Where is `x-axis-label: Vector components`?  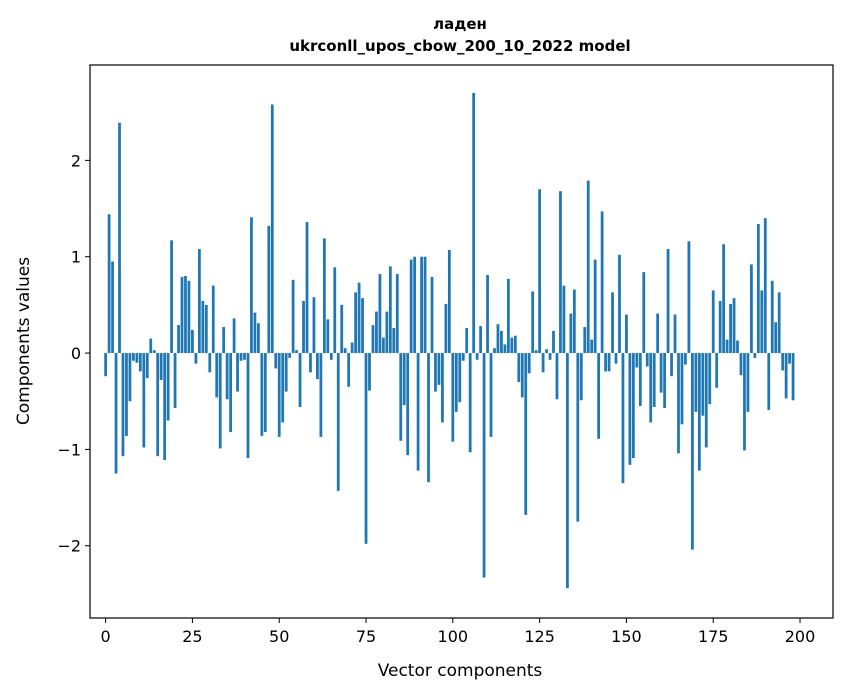
x-axis-label: Vector components is located at coordinates (460, 671).